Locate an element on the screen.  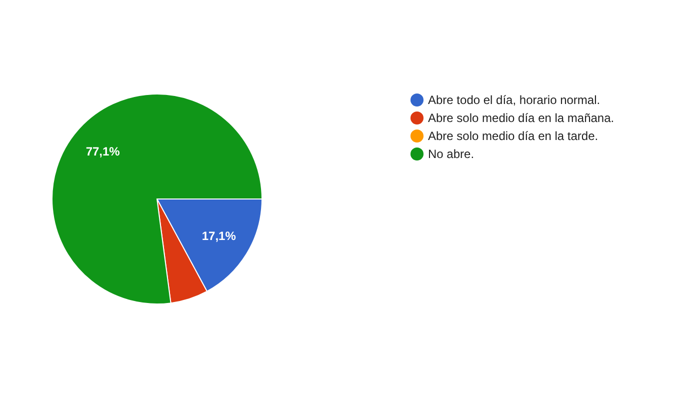
data-label: 77,1% is located at coordinates (103, 151).